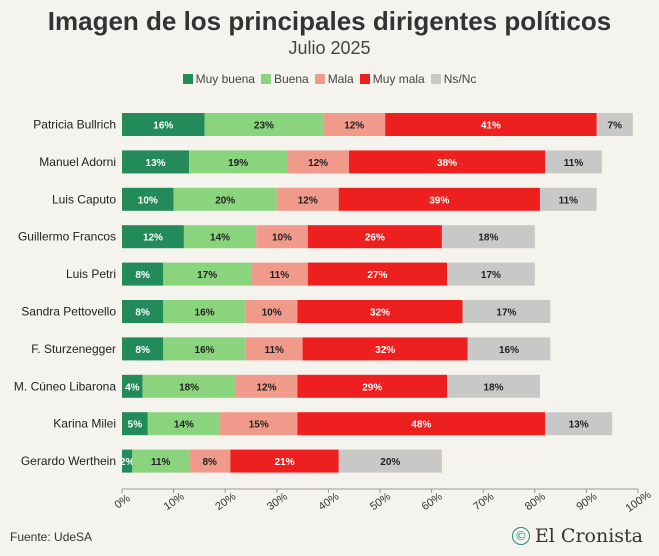  Describe the element at coordinates (84, 424) in the screenshot. I see `category-label: Karina Milei` at that location.